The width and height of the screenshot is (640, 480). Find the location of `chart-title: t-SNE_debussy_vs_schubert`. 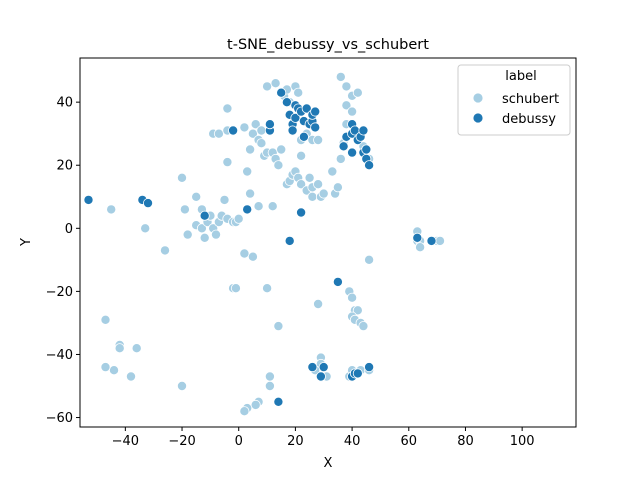

chart-title: t-SNE_debussy_vs_schubert is located at coordinates (328, 45).